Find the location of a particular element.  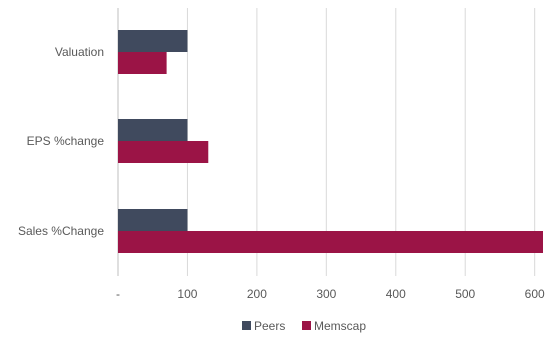

legend-swatch-memscap is located at coordinates (306, 325).